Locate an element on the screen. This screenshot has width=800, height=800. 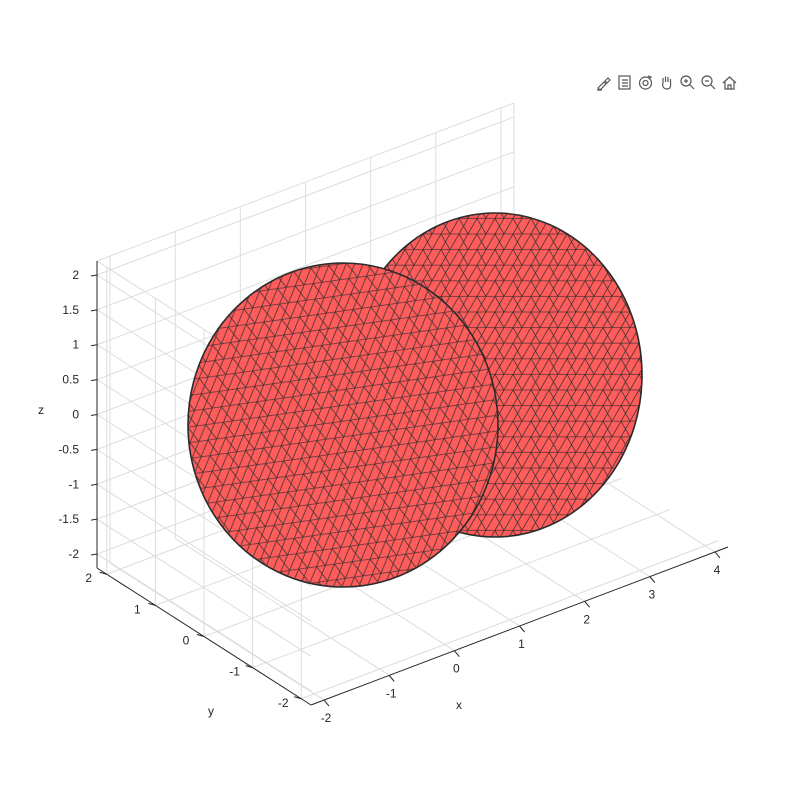
box-edge is located at coordinates (305, 182).